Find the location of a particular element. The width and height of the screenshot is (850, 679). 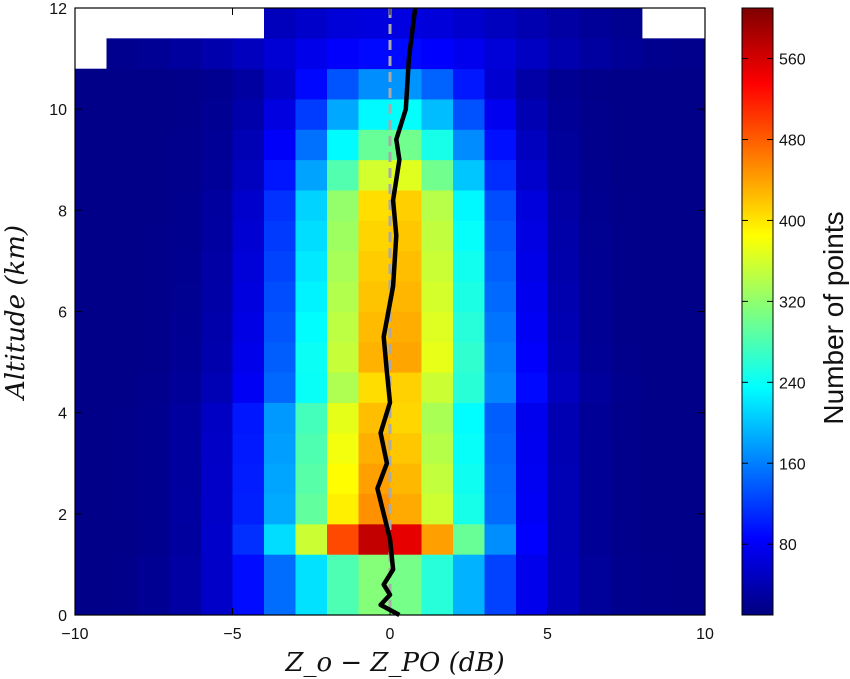

y-tick-label: 4 is located at coordinates (62, 414).